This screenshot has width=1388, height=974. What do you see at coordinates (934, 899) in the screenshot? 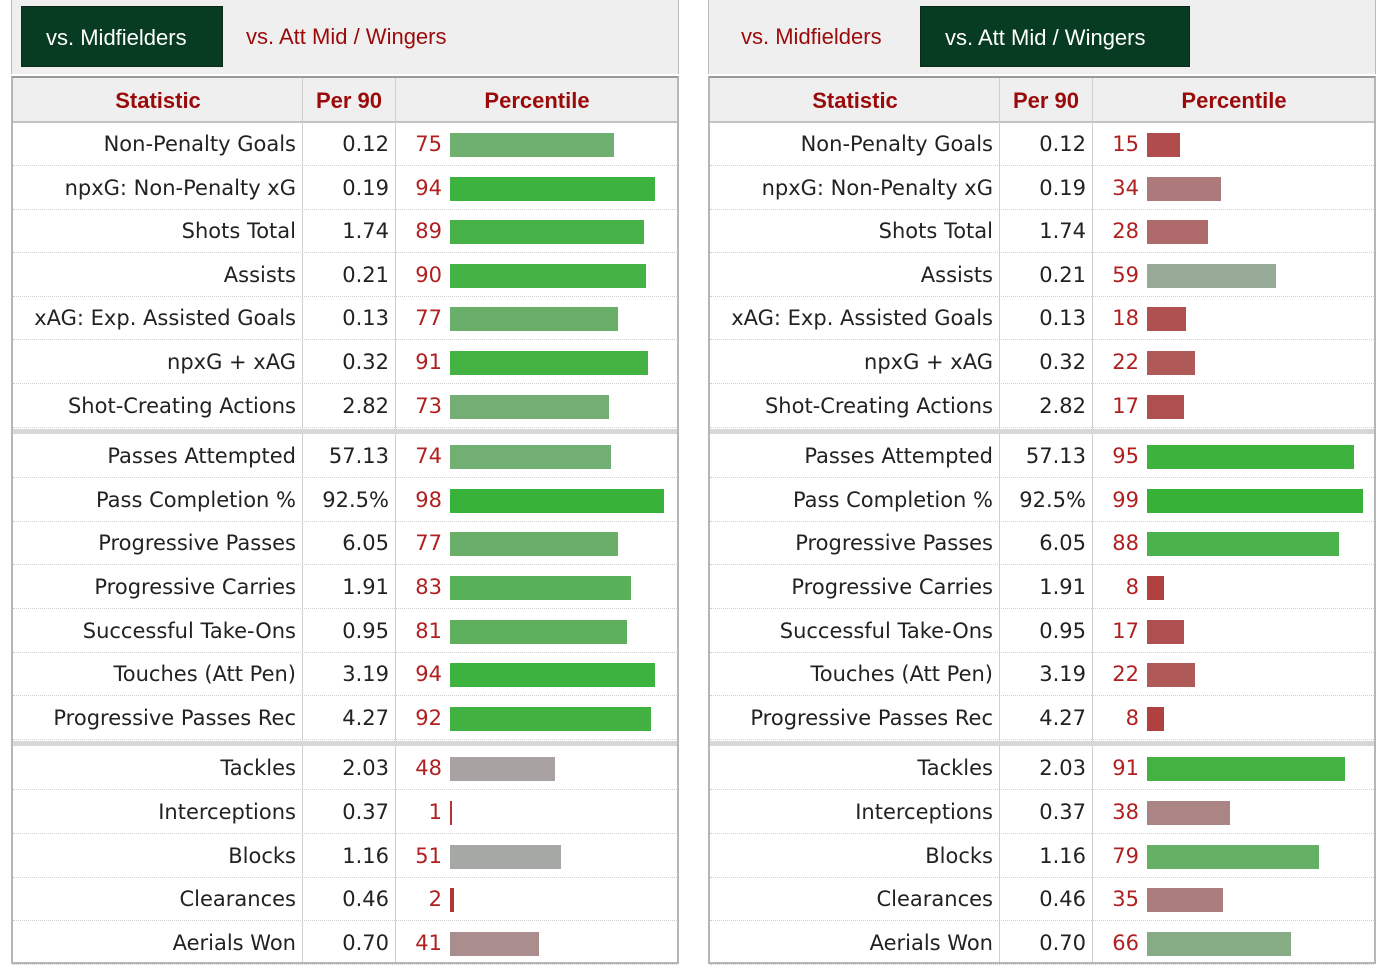
I see `stat-name: Clearances` at bounding box center [934, 899].